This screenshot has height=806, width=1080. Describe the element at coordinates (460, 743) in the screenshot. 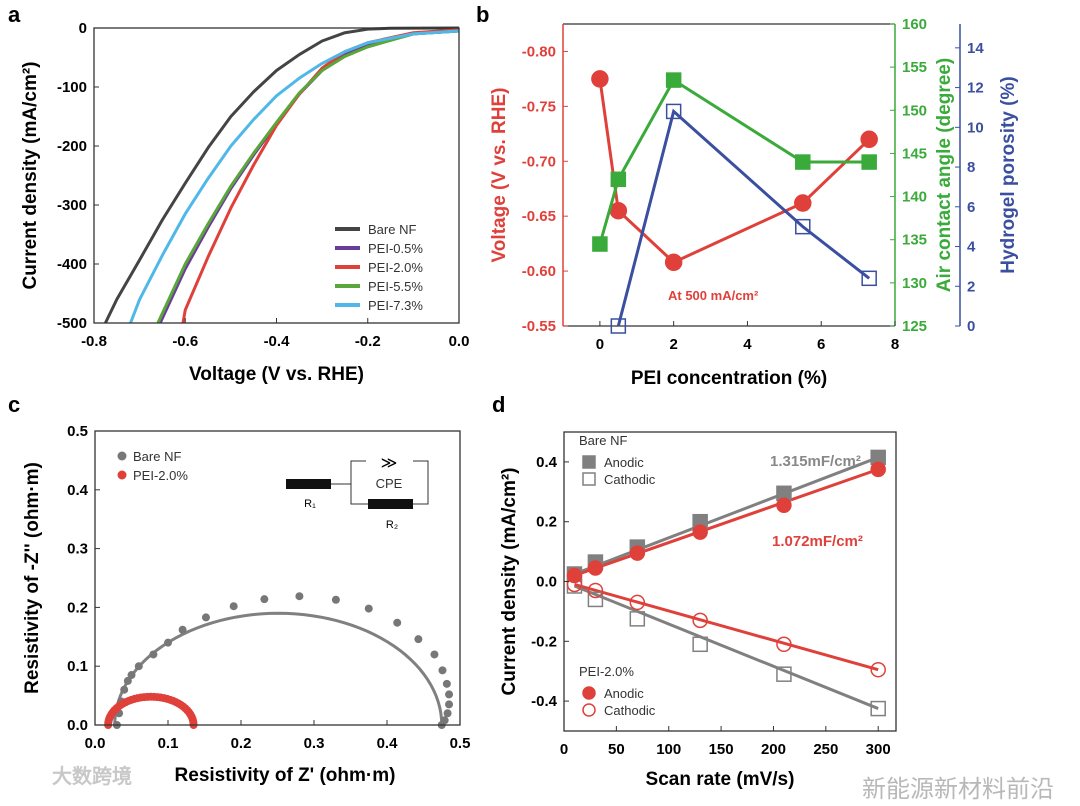

I see `x-tick-label: 0.5` at that location.